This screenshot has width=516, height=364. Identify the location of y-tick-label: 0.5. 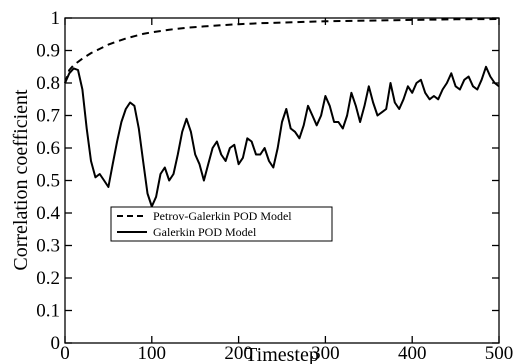
(48, 181).